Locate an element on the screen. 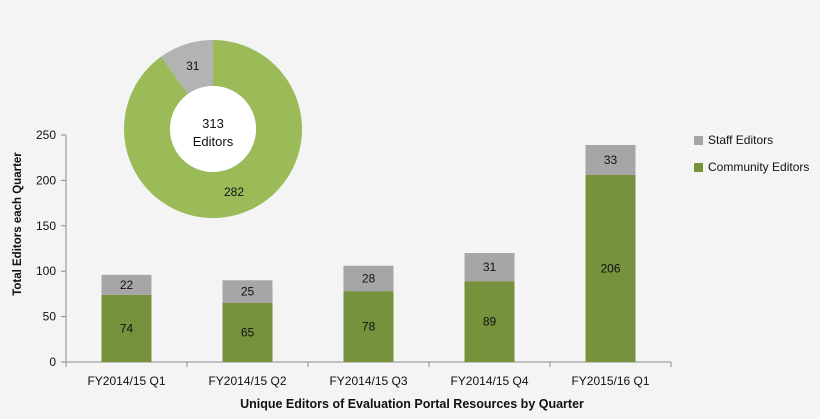 The image size is (820, 419). donut-center-label: Editors is located at coordinates (213, 141).